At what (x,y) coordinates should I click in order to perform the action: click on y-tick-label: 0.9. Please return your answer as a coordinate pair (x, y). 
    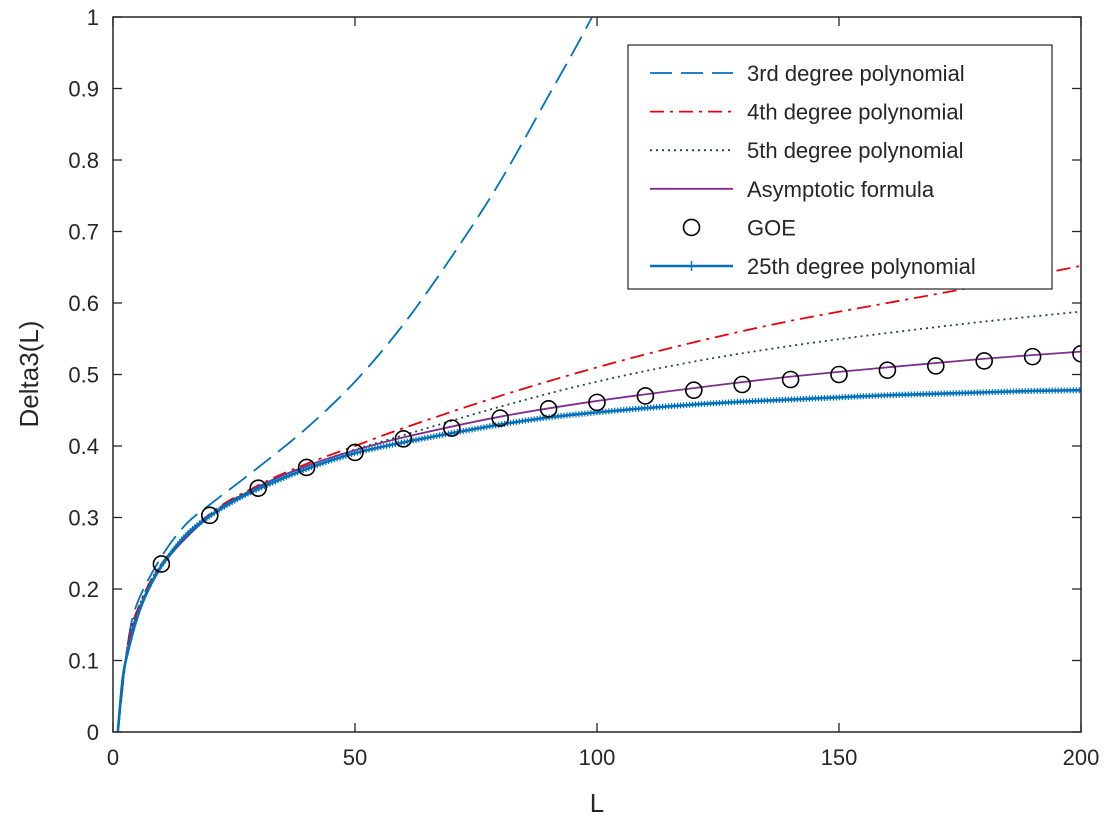
    Looking at the image, I should click on (83, 89).